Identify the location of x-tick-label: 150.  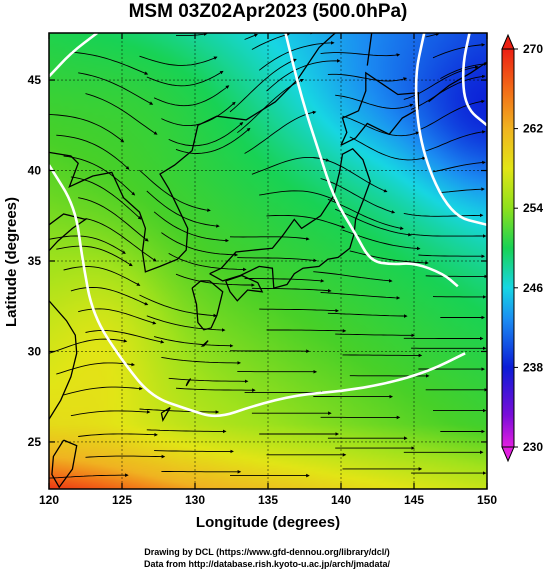
(487, 500).